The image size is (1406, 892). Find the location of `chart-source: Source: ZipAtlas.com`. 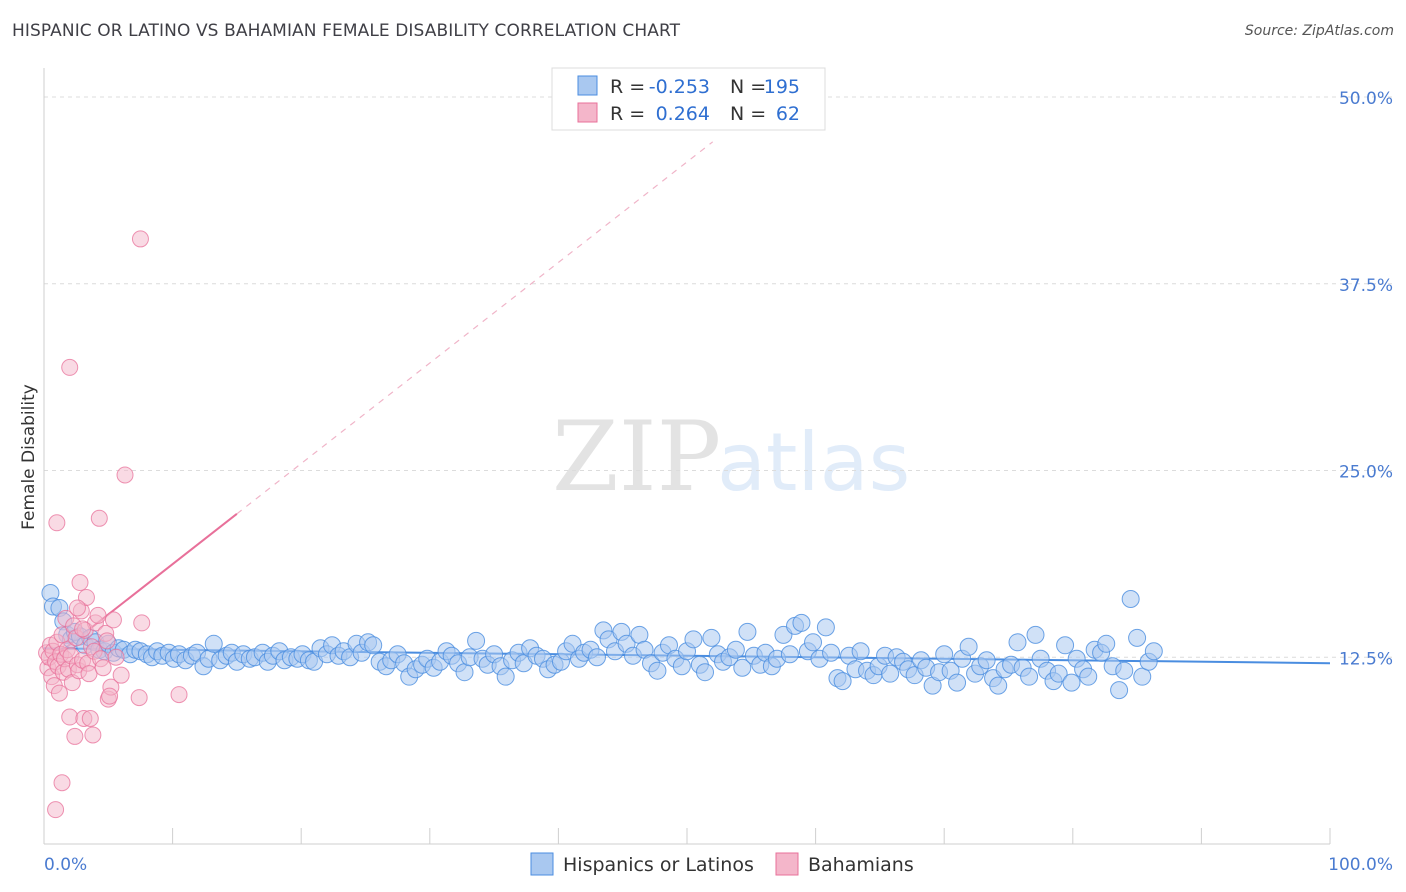

chart-source: Source: ZipAtlas.com is located at coordinates (1319, 31).